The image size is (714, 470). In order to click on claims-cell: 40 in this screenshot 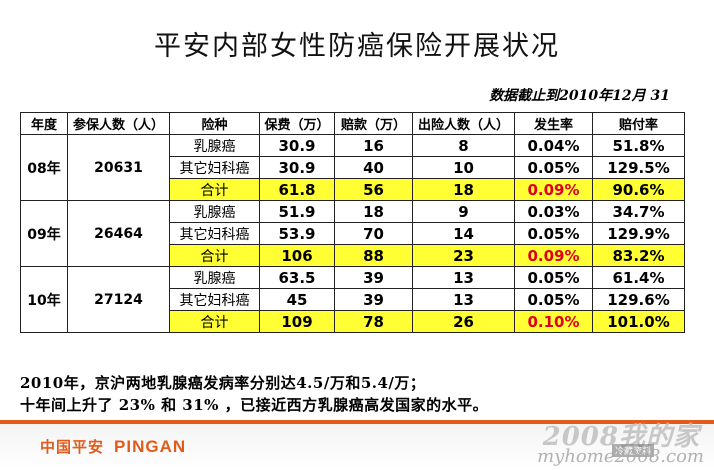, I will do `click(373, 167)`.